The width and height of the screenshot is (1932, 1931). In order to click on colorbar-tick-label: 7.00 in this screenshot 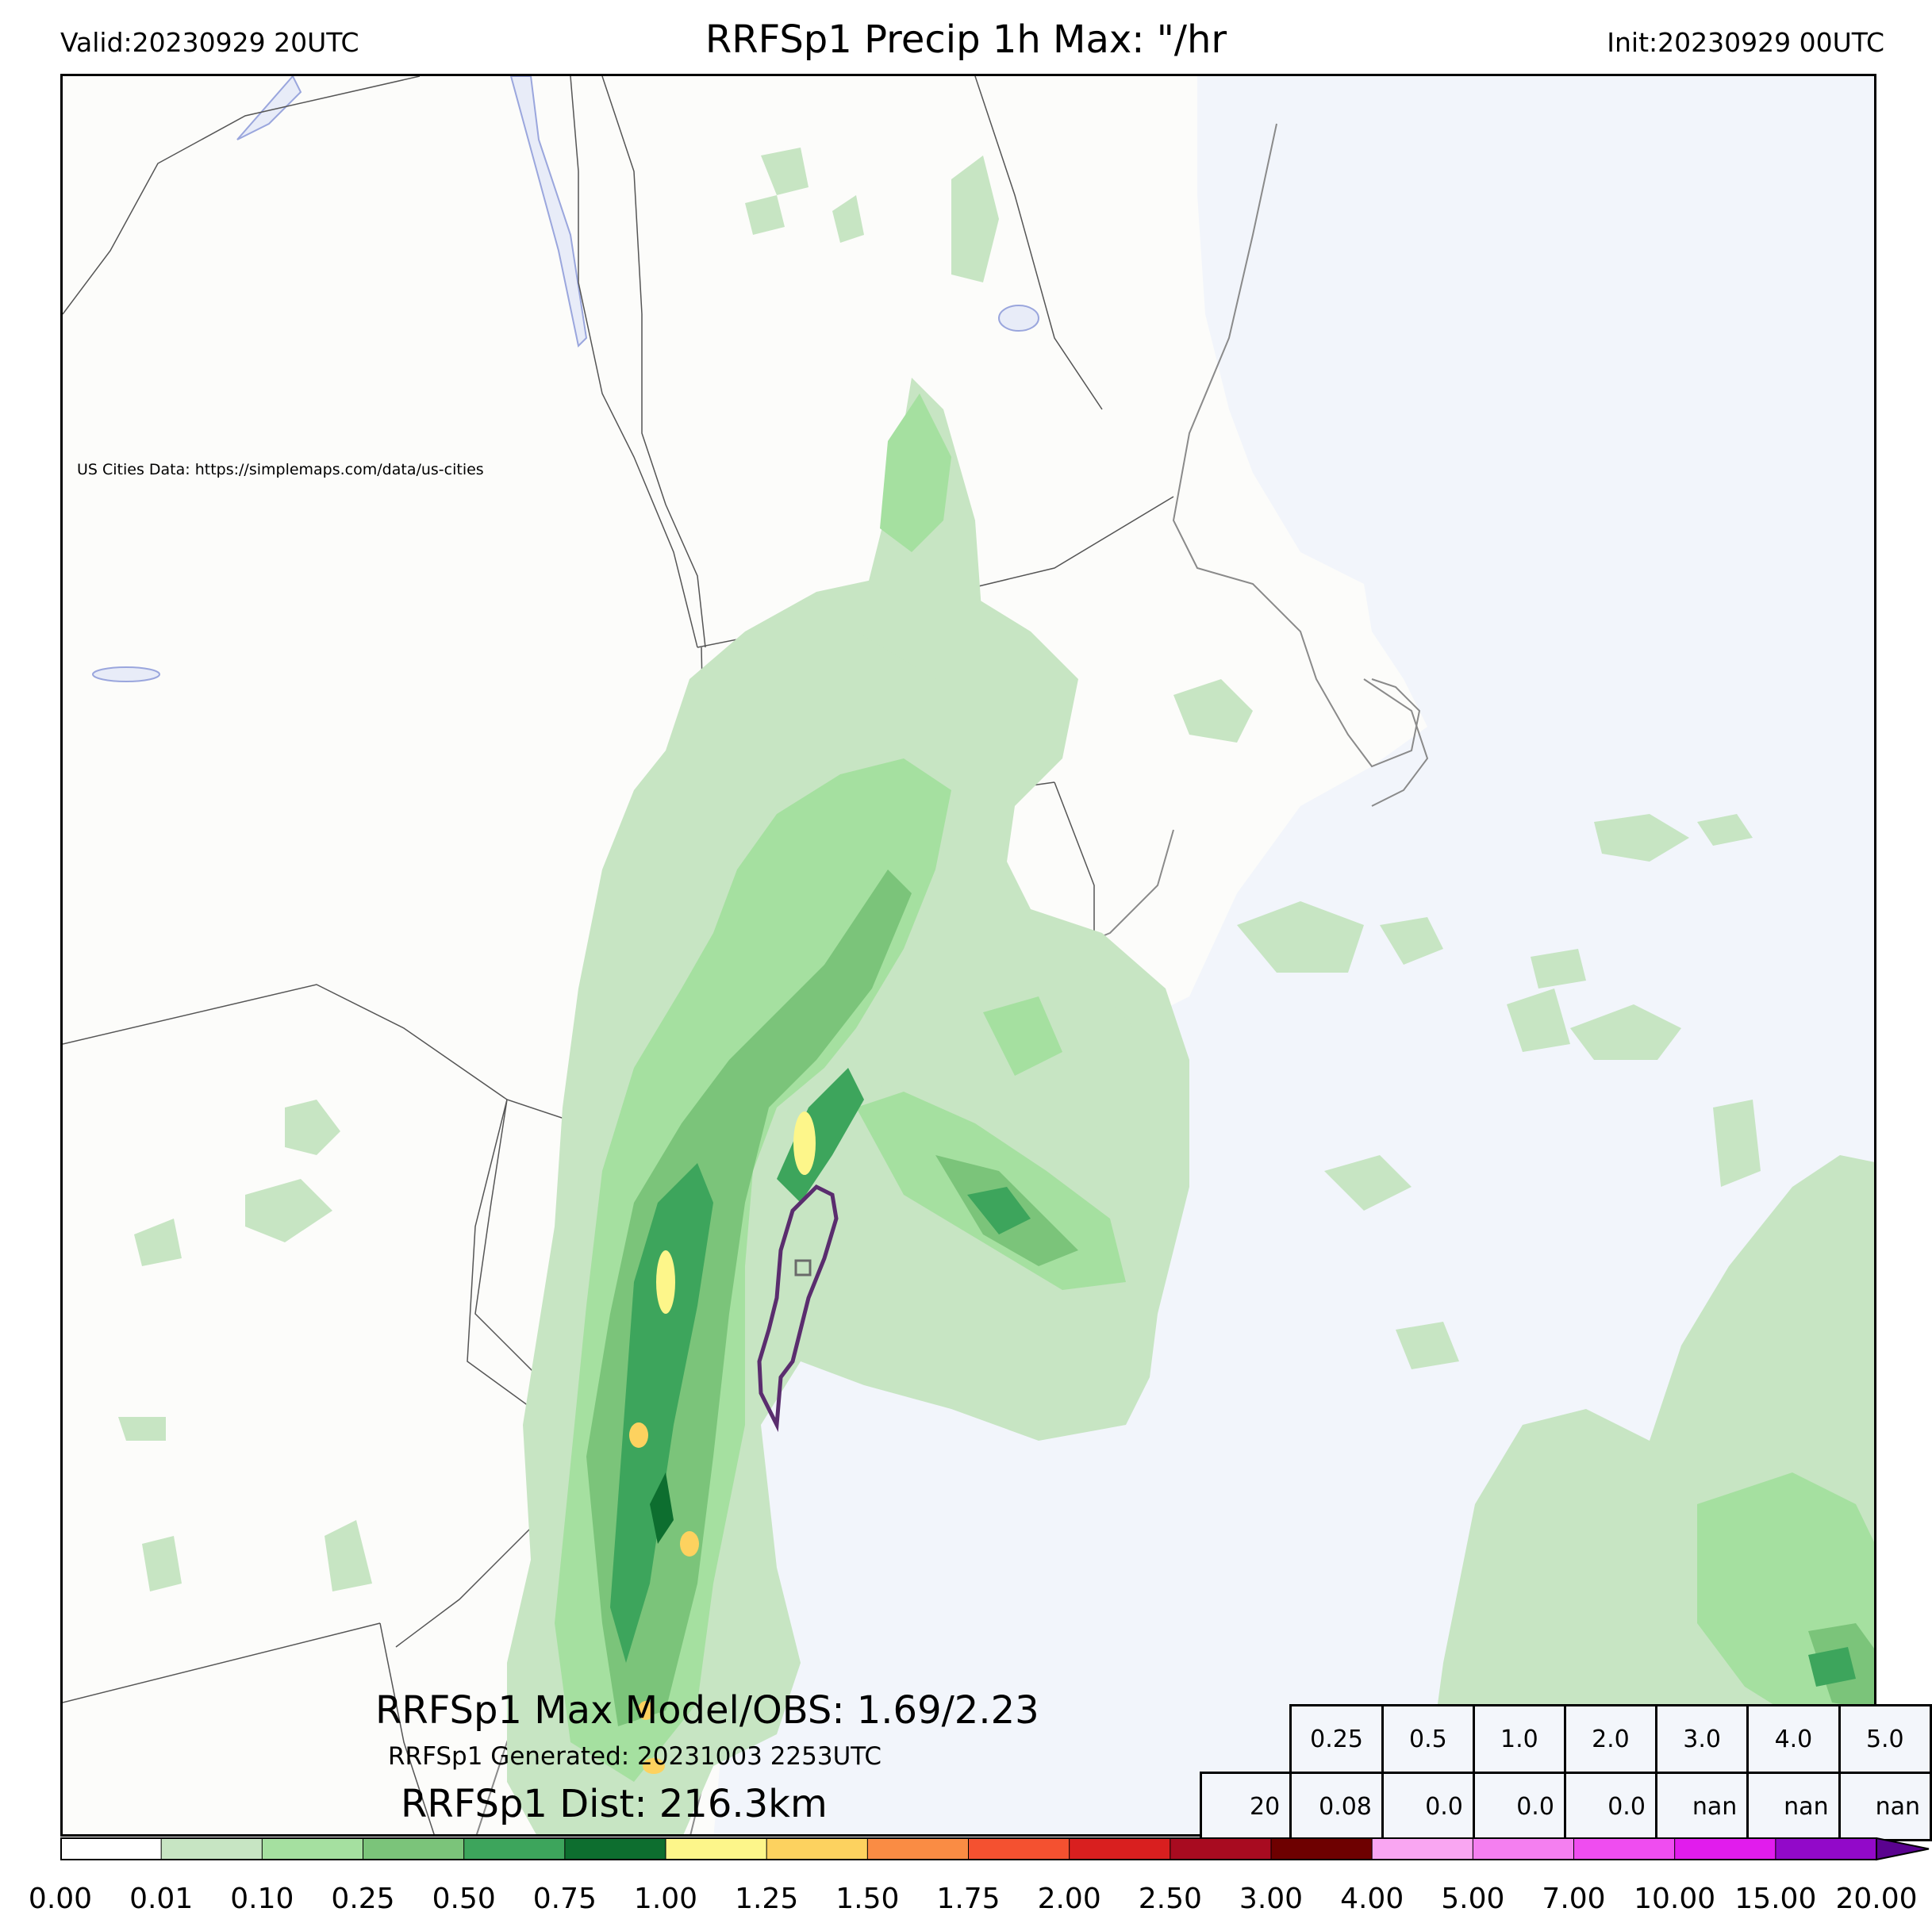, I will do `click(1574, 1899)`.